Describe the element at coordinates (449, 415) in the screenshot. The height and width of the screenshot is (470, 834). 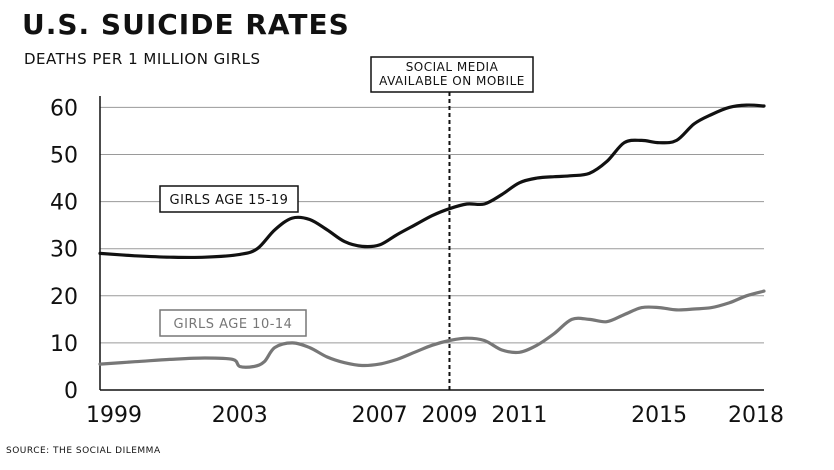
I see `x-tick-label: 2009` at that location.